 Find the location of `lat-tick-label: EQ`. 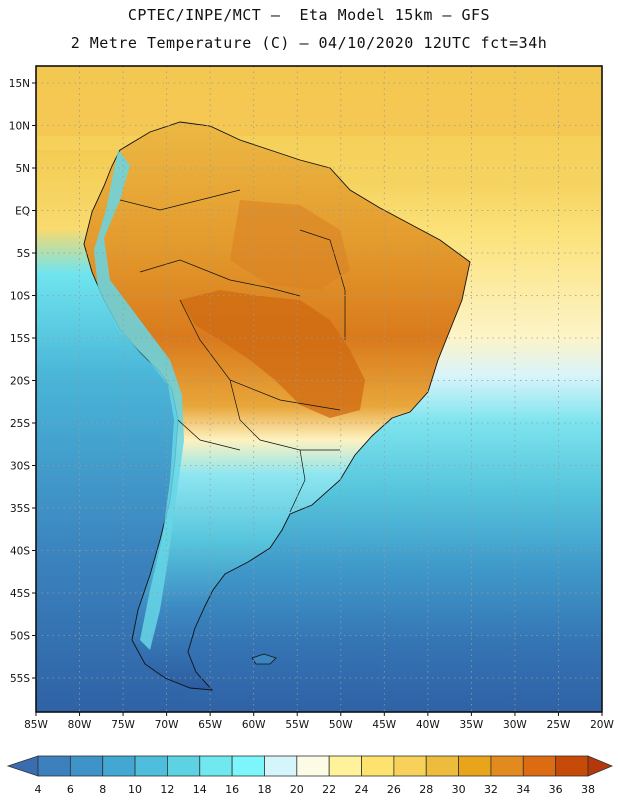

lat-tick-label: EQ is located at coordinates (22, 212).